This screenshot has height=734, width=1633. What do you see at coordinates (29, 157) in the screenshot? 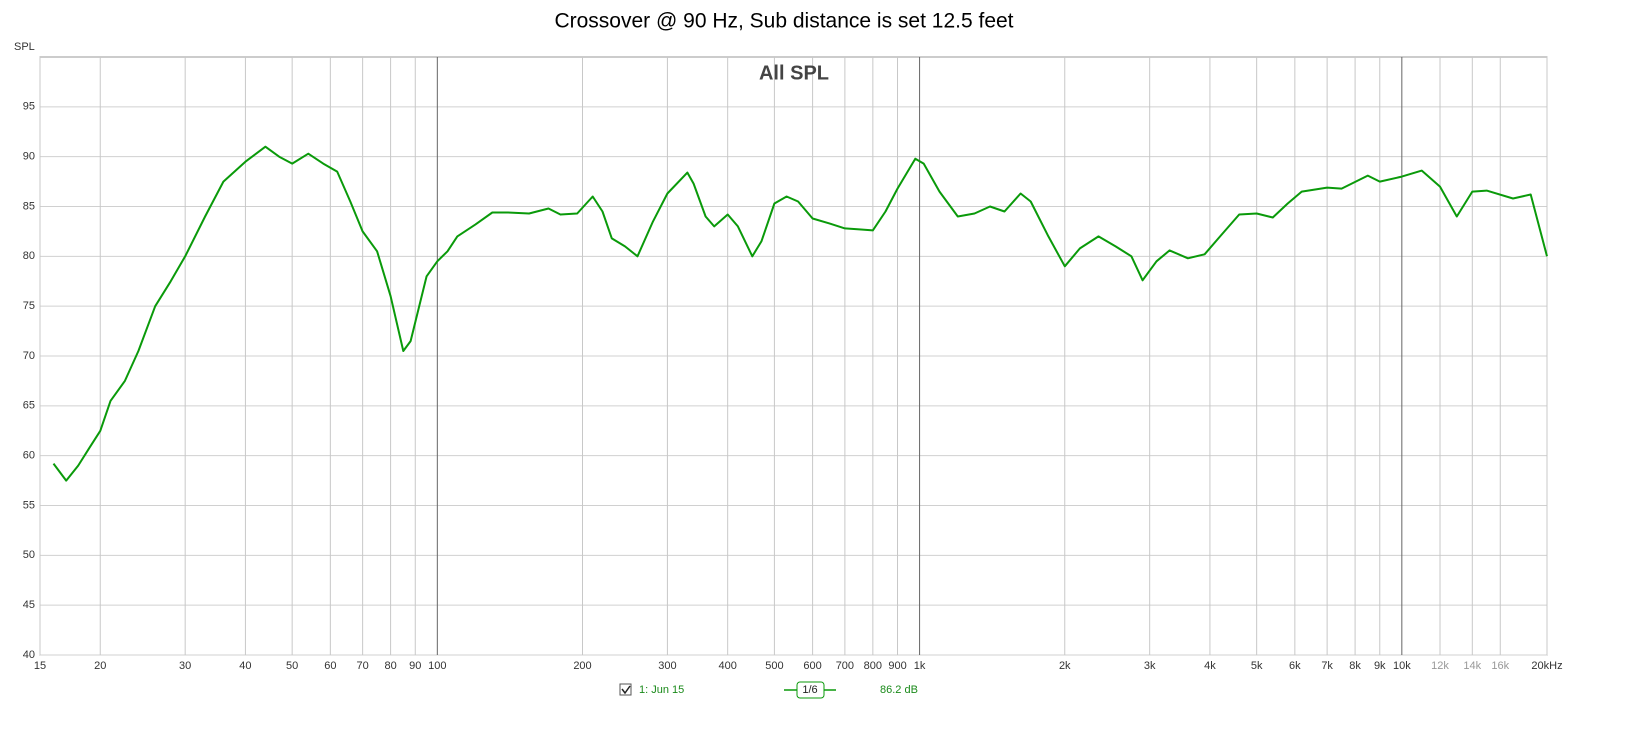
I see `y-tick-label: 90` at bounding box center [29, 157].